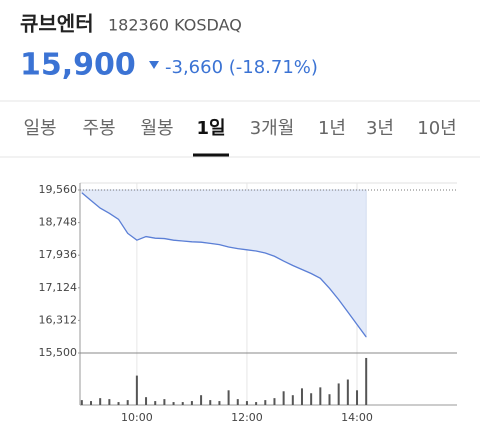 This screenshot has width=480, height=440. Describe the element at coordinates (58, 319) in the screenshot. I see `y-tick-label: 16,312` at that location.